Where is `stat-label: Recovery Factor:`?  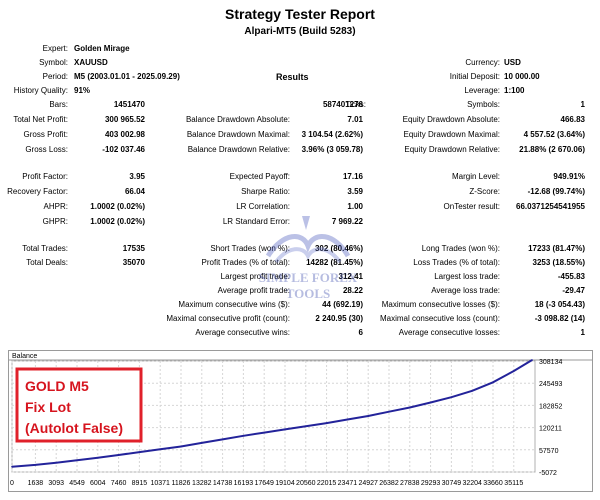
stat-label: Recovery Factor: is located at coordinates (37, 191).